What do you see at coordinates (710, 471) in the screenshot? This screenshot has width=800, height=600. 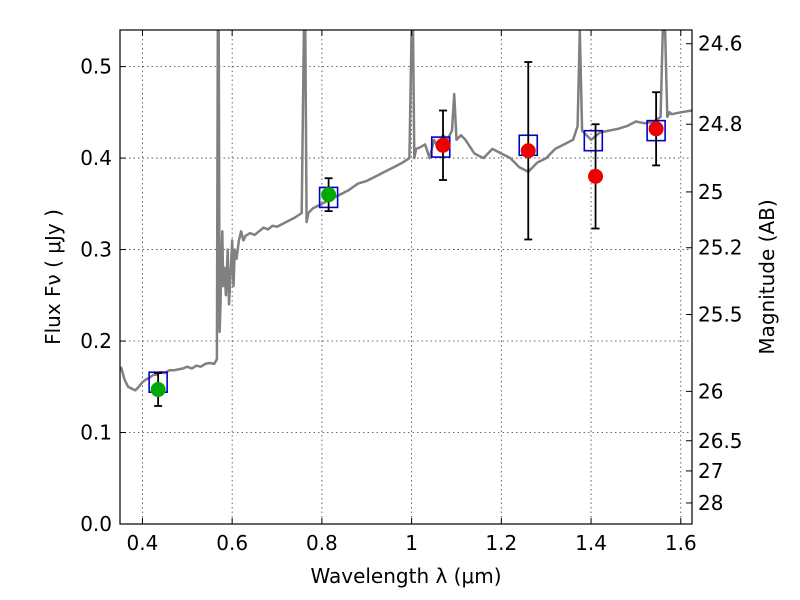 I see `y2-tick-label: 27` at bounding box center [710, 471].